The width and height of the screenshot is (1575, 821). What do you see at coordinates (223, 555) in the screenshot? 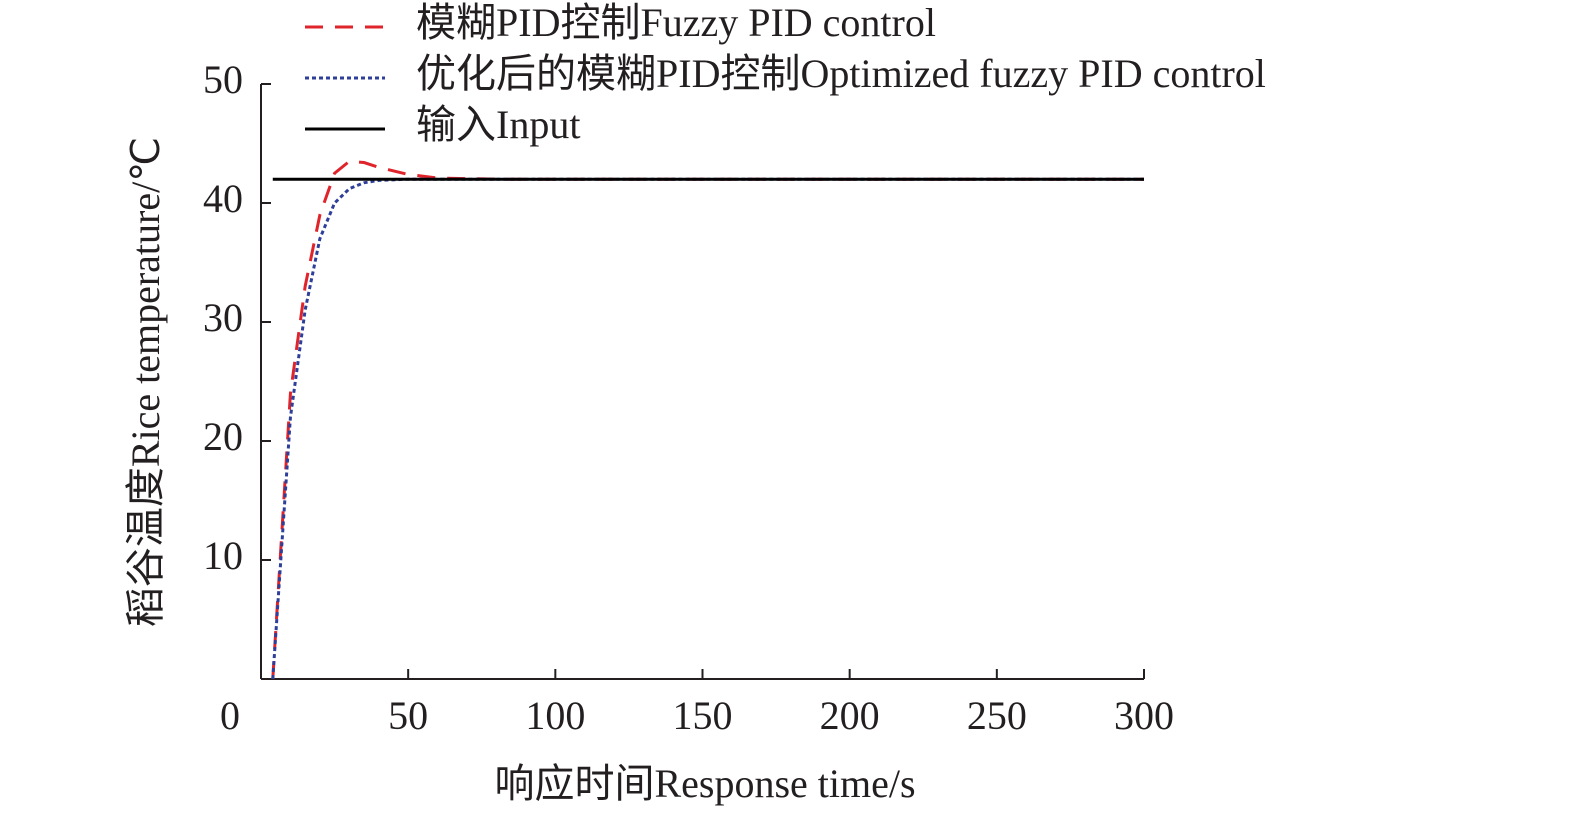
I see `y-tick-label: 10` at bounding box center [223, 555].